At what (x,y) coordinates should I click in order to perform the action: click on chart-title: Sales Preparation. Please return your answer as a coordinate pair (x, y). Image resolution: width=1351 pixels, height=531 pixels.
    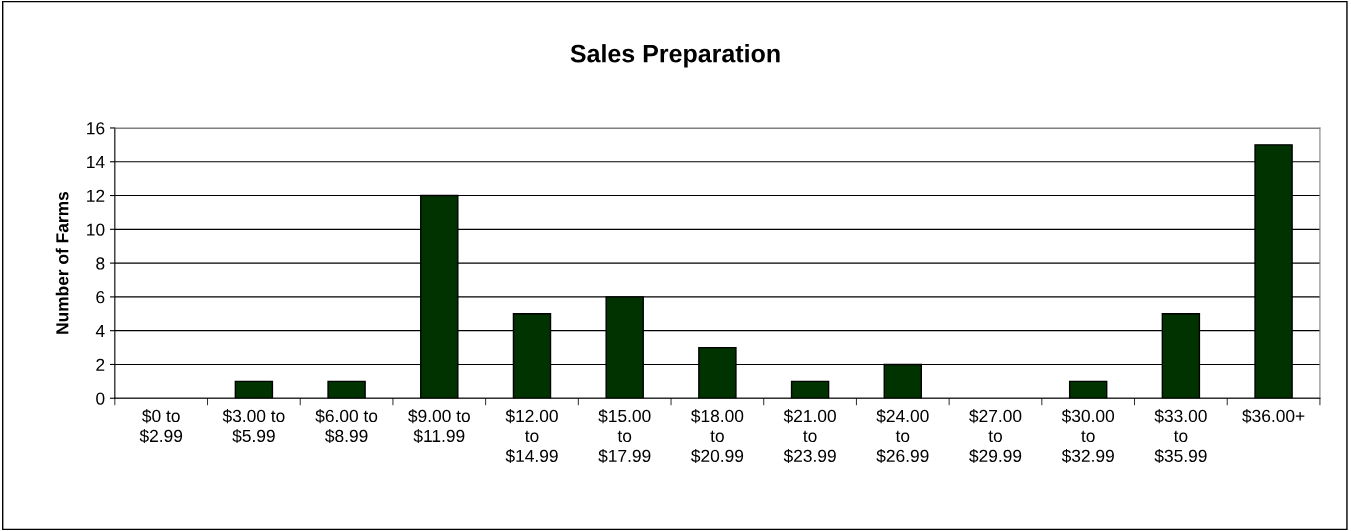
    Looking at the image, I should click on (675, 56).